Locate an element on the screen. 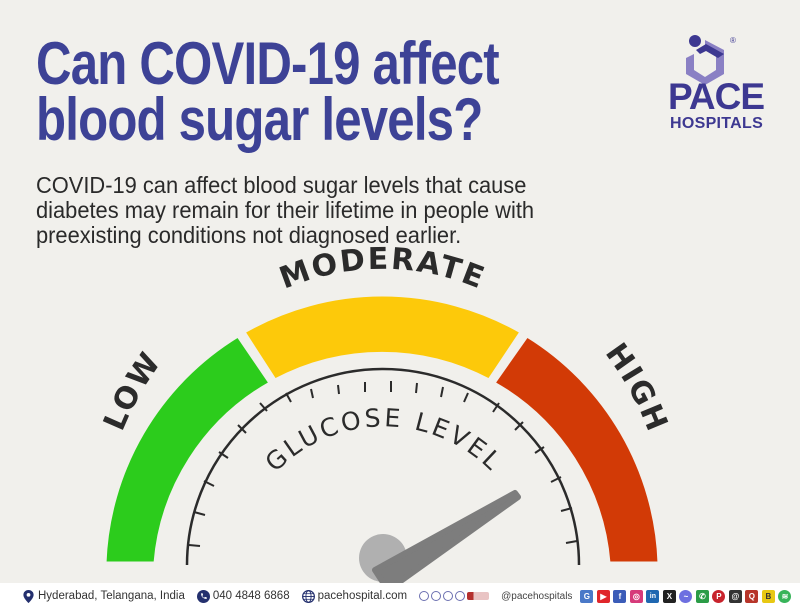 The image size is (800, 609). phone-icon is located at coordinates (203, 596).